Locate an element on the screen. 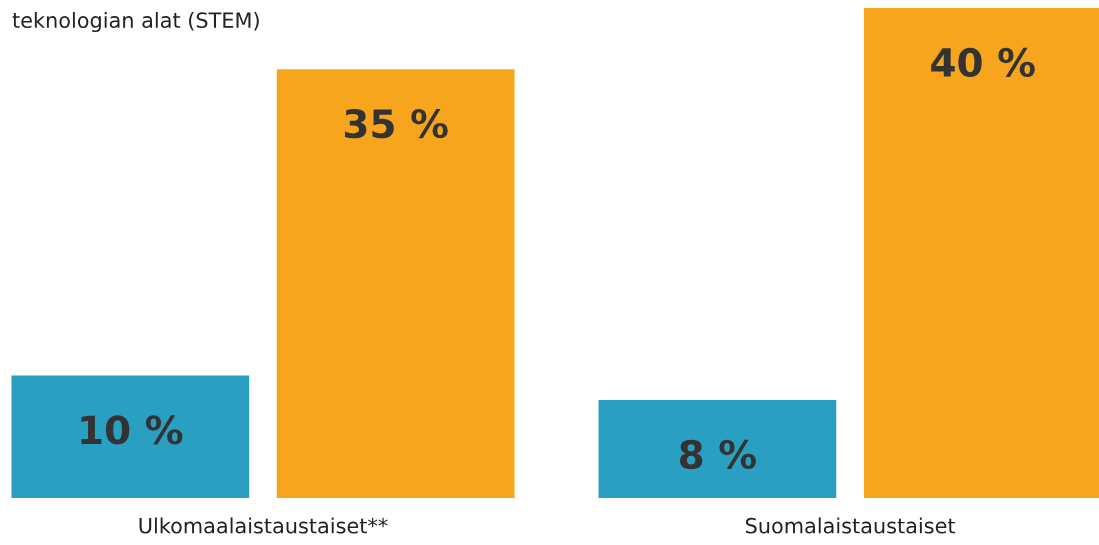  data-label: 10 % is located at coordinates (132, 430).